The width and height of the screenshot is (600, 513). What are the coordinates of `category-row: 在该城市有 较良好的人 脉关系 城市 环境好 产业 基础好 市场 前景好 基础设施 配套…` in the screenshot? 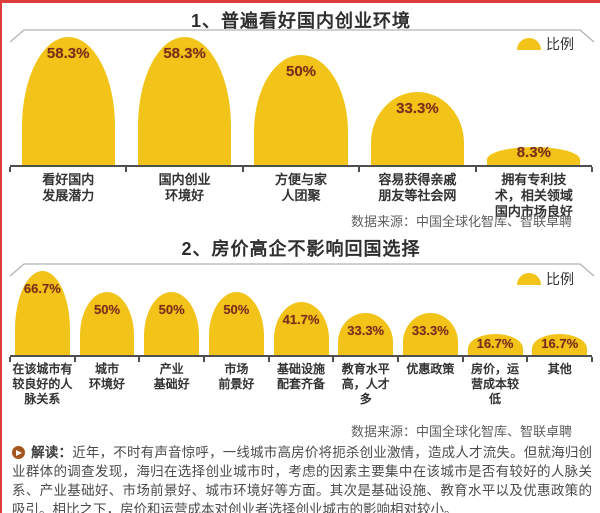 It's located at (301, 384).